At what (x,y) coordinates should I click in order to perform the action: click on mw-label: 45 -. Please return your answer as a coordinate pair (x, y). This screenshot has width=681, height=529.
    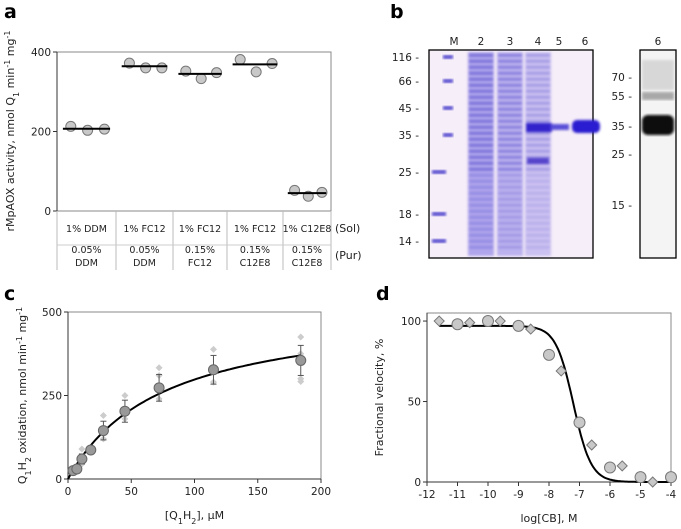
    Looking at the image, I should click on (409, 109).